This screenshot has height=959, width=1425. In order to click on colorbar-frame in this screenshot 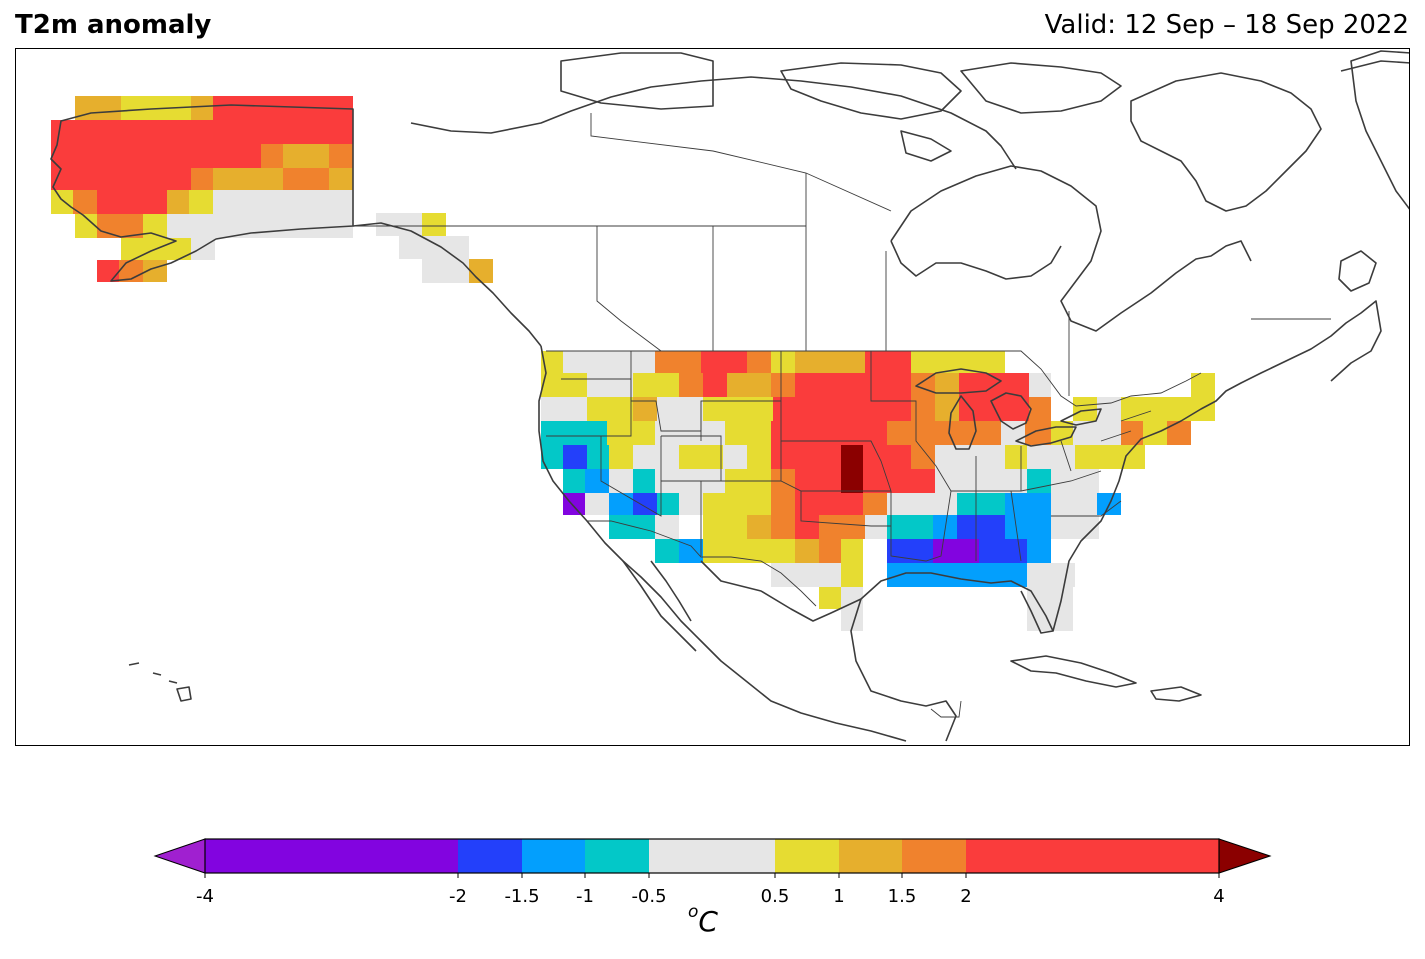, I will do `click(712, 856)`.